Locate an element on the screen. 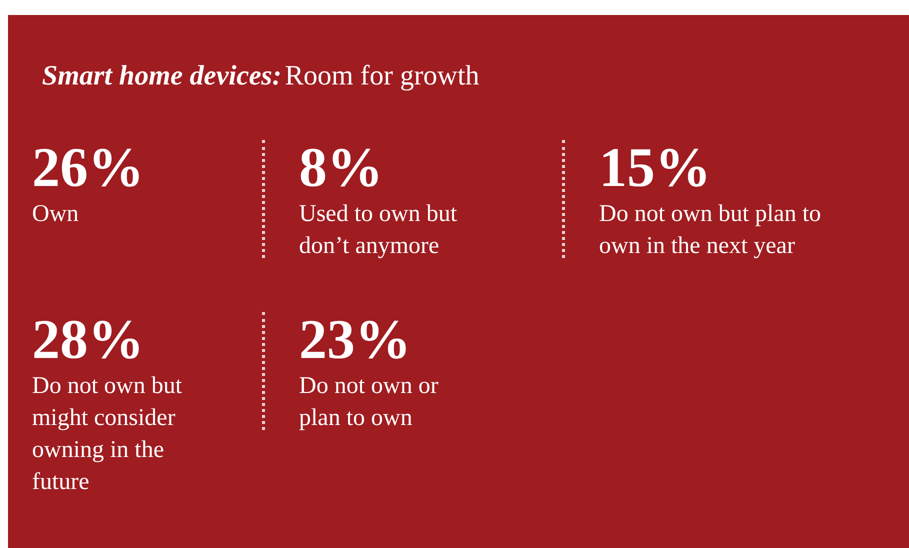 This screenshot has height=548, width=909. data-label: 28% is located at coordinates (88, 340).